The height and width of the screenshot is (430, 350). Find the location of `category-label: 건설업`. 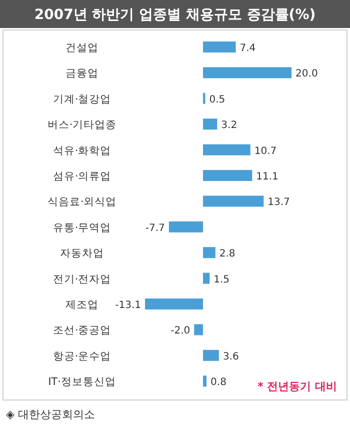

category-label: 건설업 is located at coordinates (82, 48).